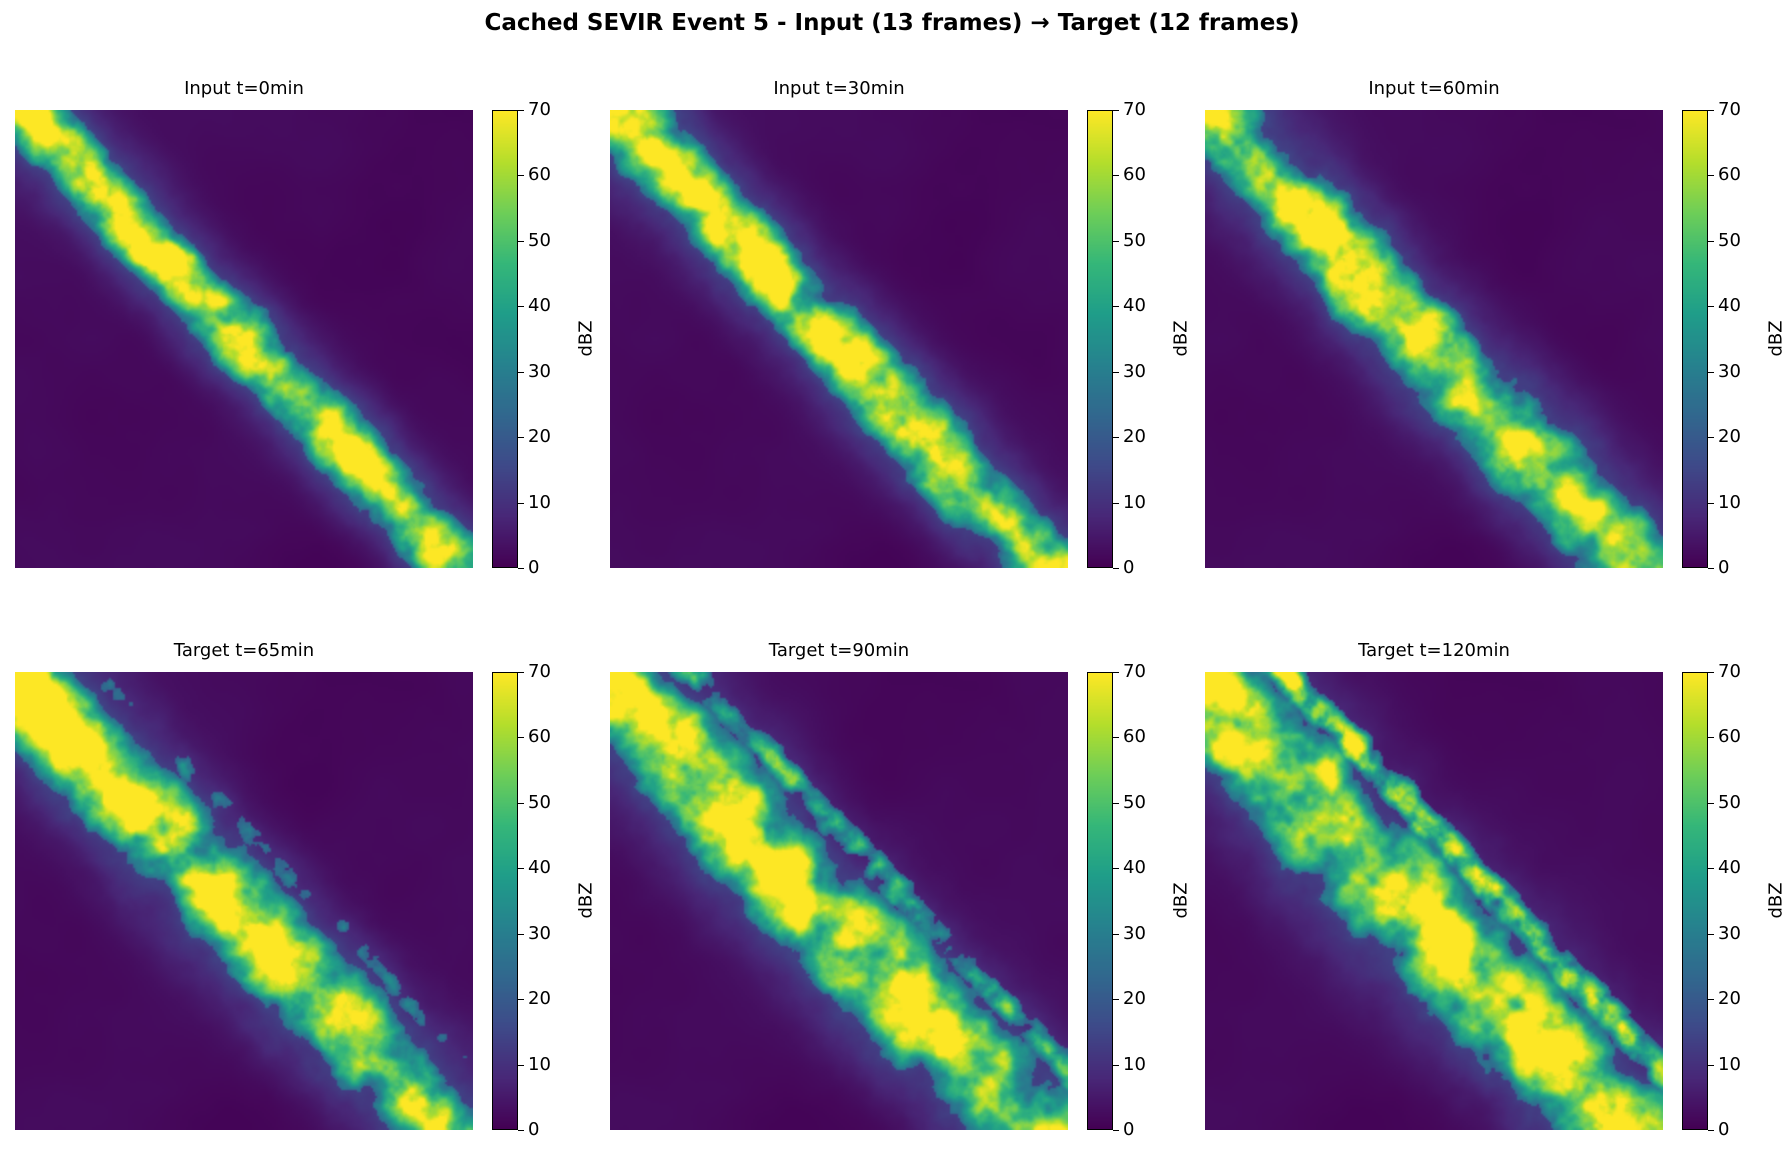 The width and height of the screenshot is (1784, 1155). I want to click on panel-title: Input t=0min, so click(244, 88).